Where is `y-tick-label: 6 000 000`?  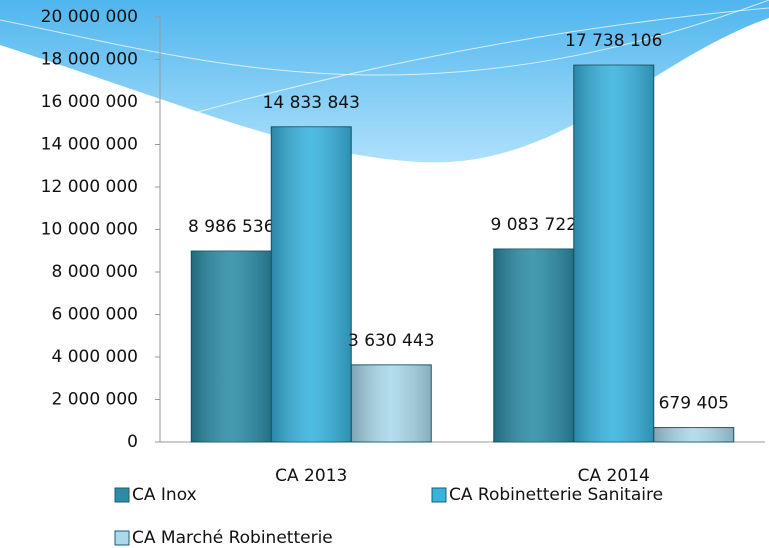 y-tick-label: 6 000 000 is located at coordinates (94, 315).